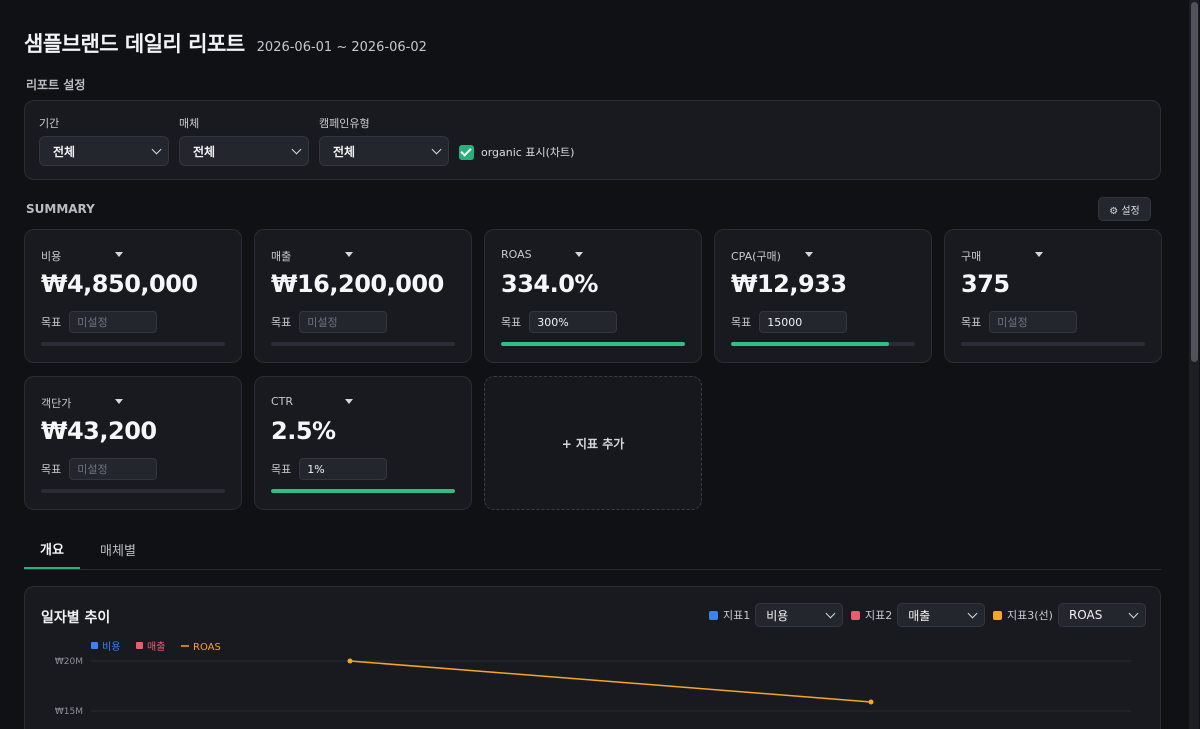 Image resolution: width=1200 pixels, height=729 pixels. What do you see at coordinates (64, 151) in the screenshot?
I see `period-select-value: 전체` at bounding box center [64, 151].